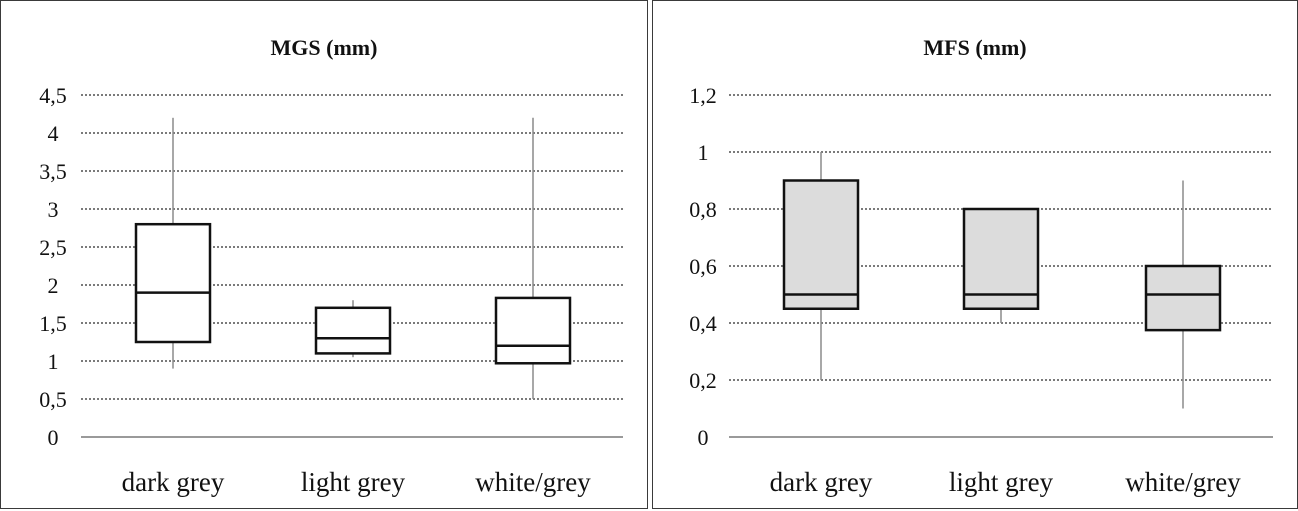 Image resolution: width=1298 pixels, height=511 pixels. What do you see at coordinates (53, 171) in the screenshot?
I see `mgs-y-tick-label: 3,5` at bounding box center [53, 171].